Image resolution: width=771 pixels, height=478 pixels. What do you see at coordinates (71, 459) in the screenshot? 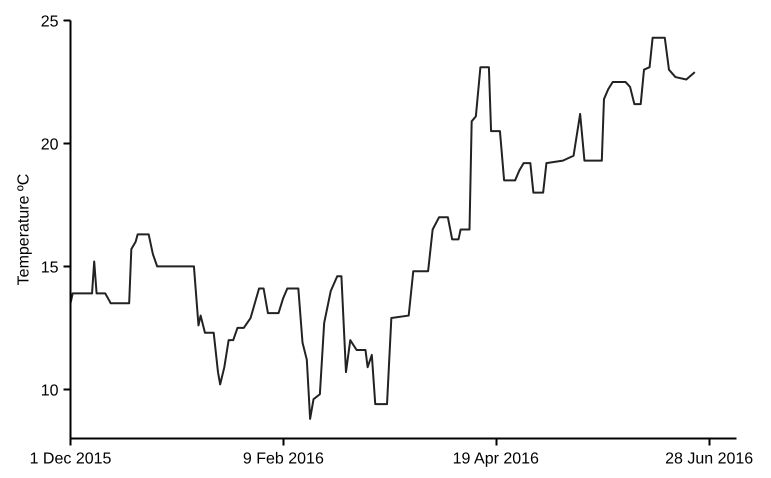
I see `x-tick-label: 1 Dec 2015` at bounding box center [71, 459].